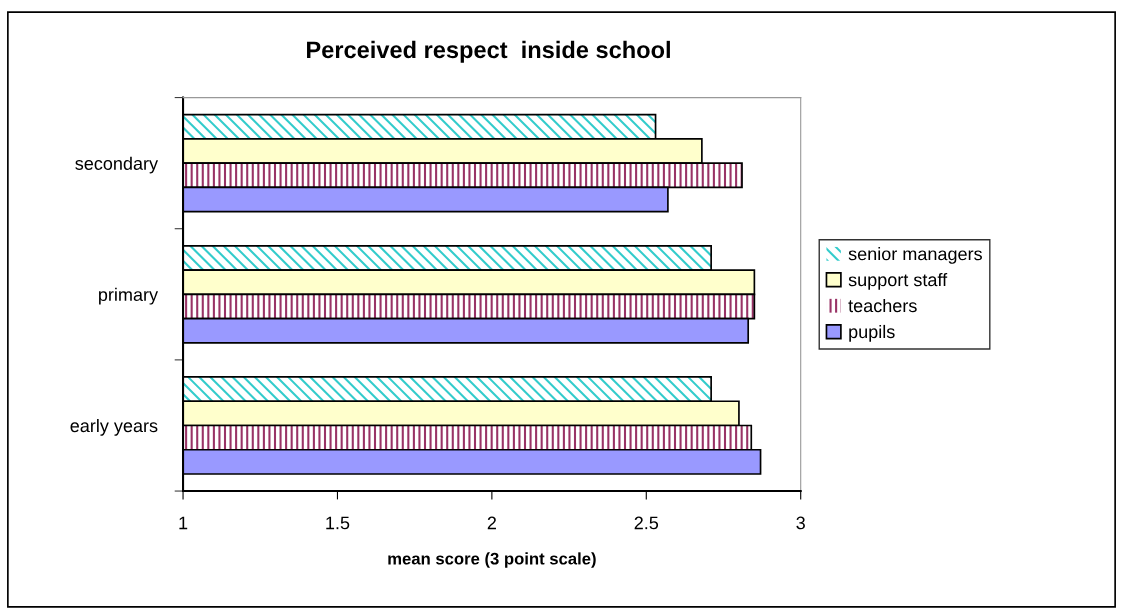 The height and width of the screenshot is (610, 1123). What do you see at coordinates (800, 523) in the screenshot?
I see `x-tick-label: 3` at bounding box center [800, 523].